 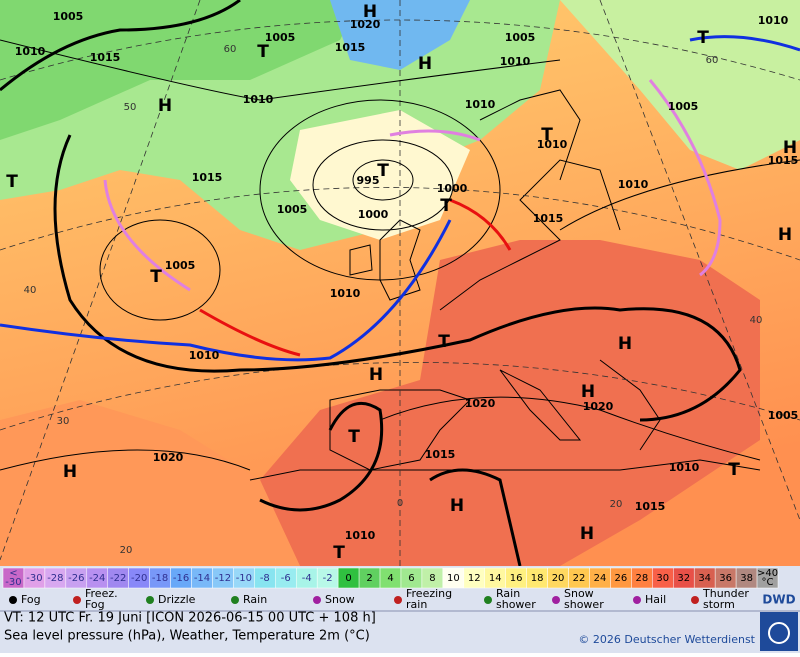 What do you see at coordinates (34, 578) in the screenshot?
I see `scale-label: -30` at bounding box center [34, 578].